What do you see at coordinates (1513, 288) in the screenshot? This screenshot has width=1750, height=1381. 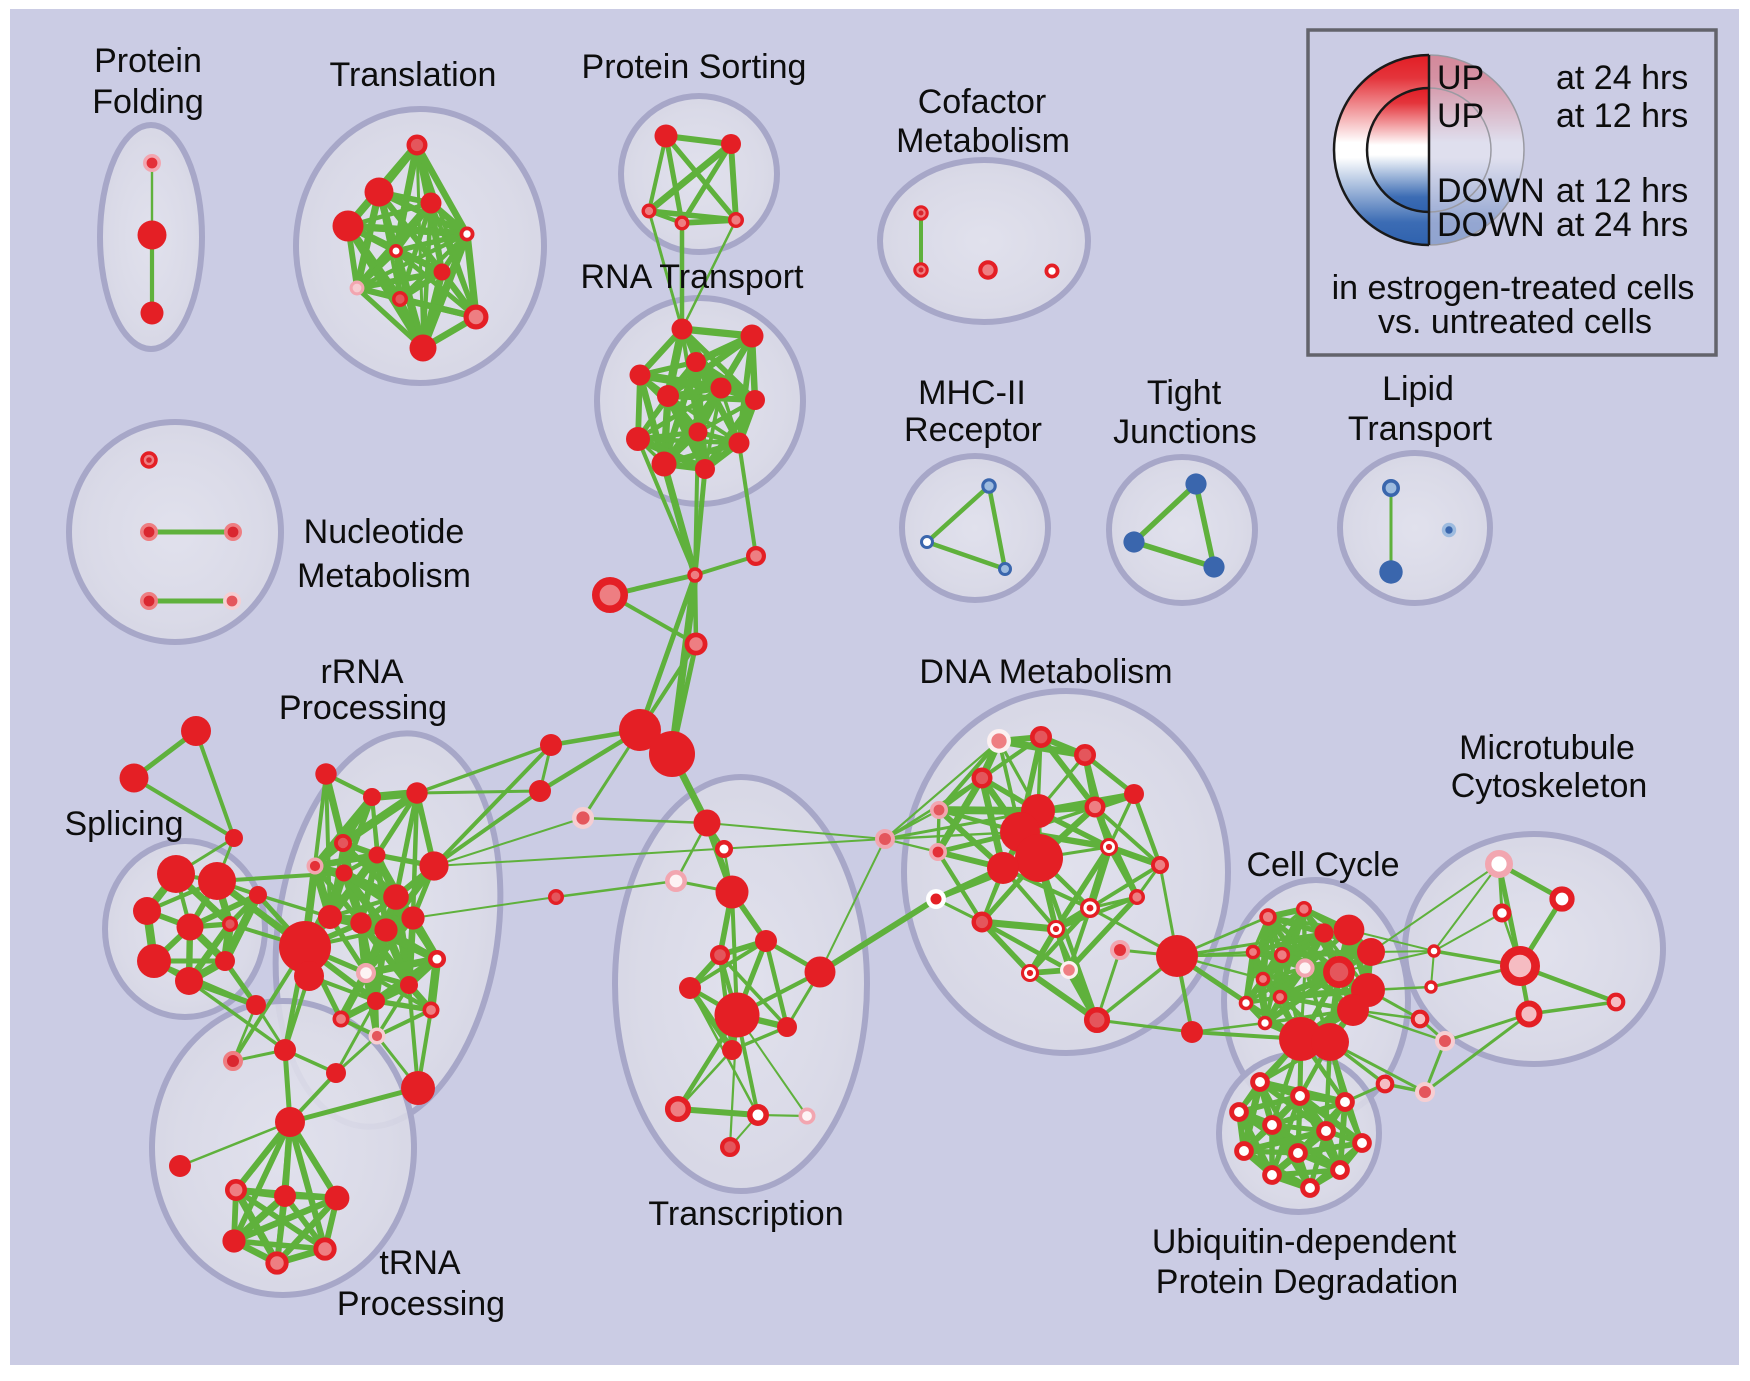 I see `svg-text: in estrogen-treated cells` at bounding box center [1513, 288].